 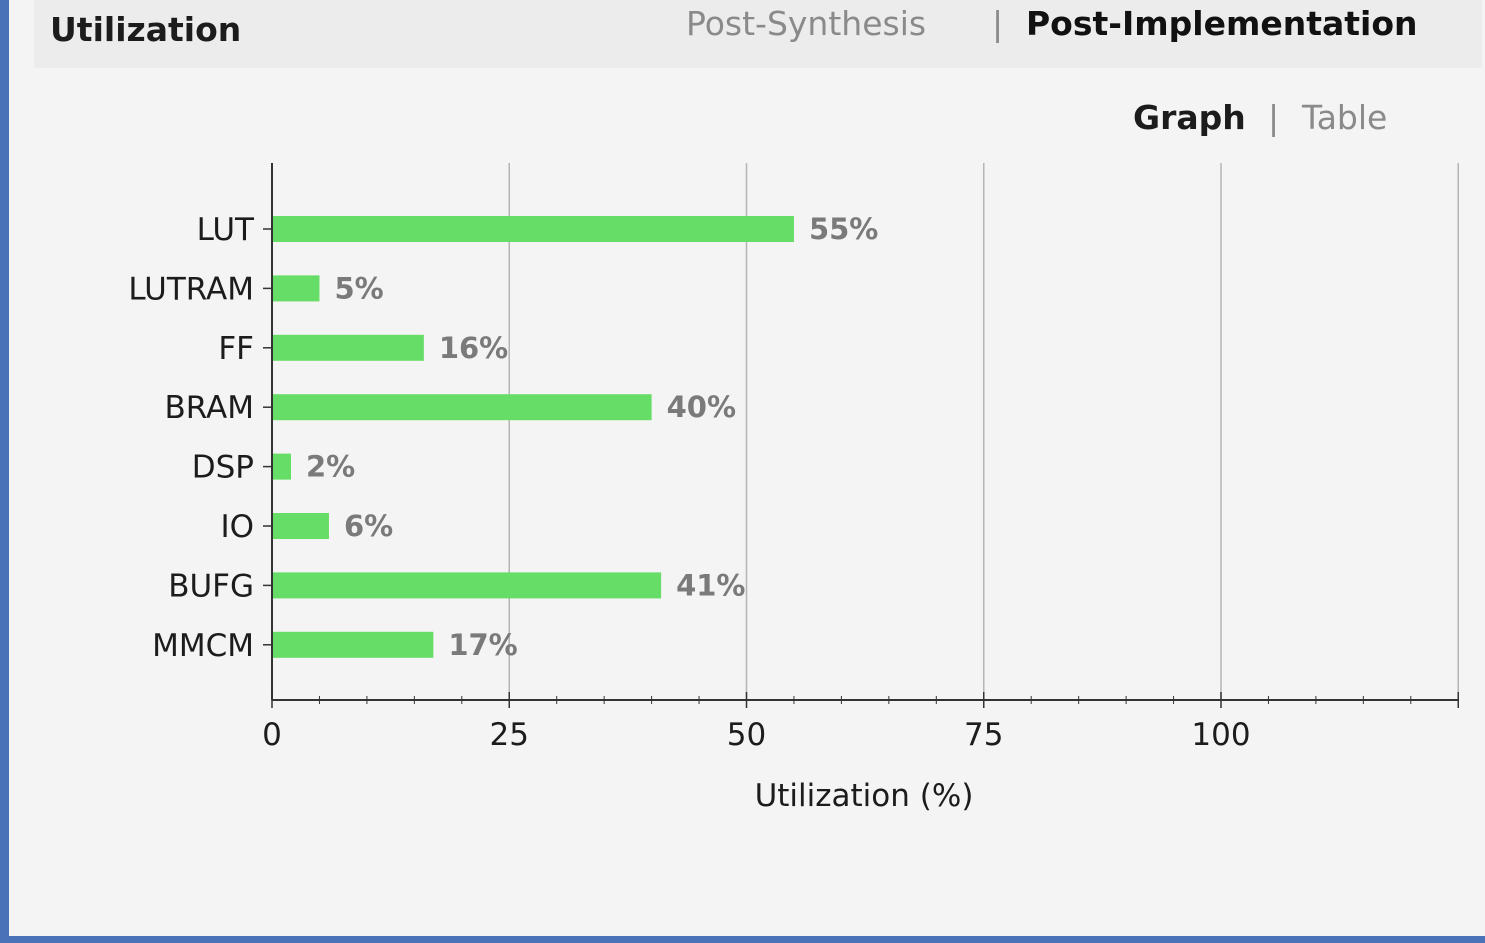 What do you see at coordinates (348, 347) in the screenshot?
I see `bar-ff` at bounding box center [348, 347].